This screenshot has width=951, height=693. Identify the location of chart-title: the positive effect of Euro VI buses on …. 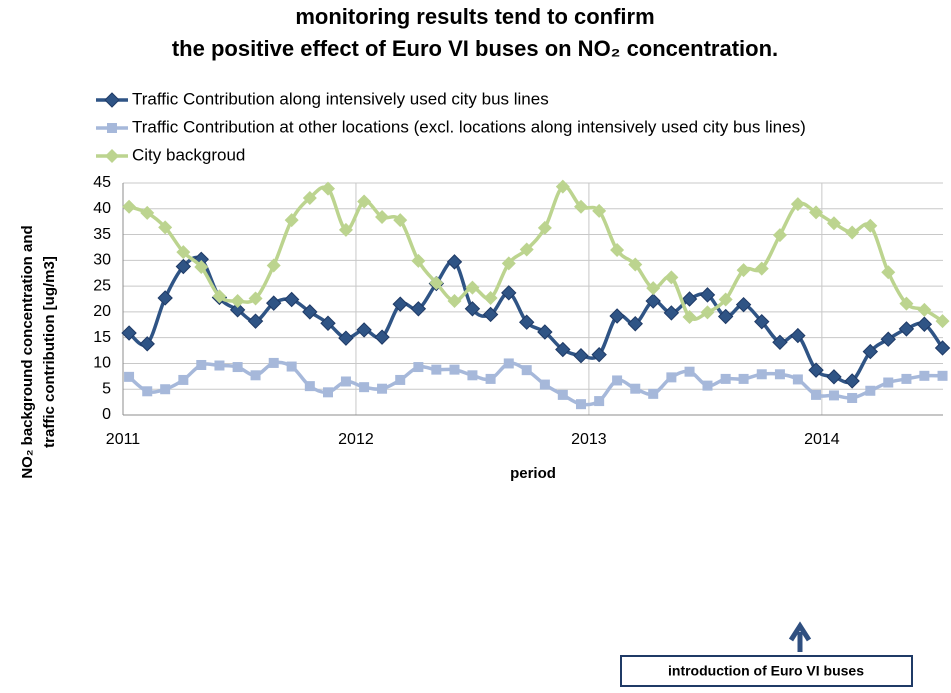
(475, 48).